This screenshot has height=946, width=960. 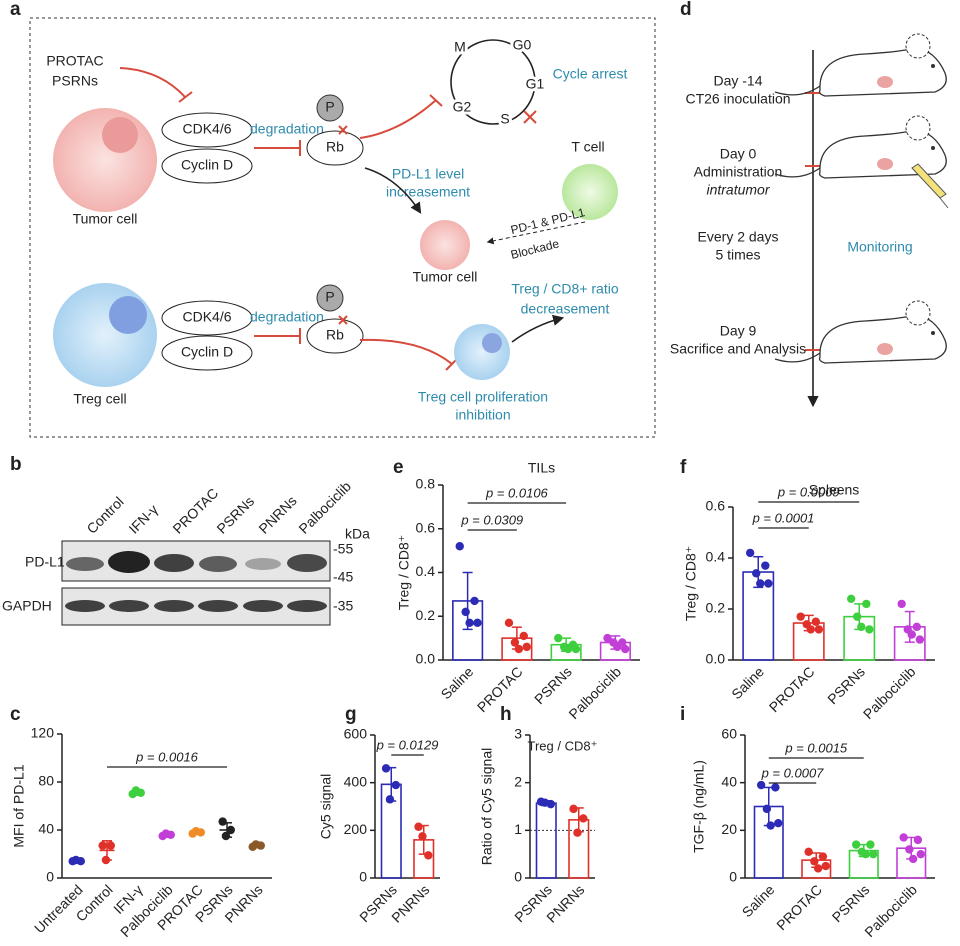 I want to click on complex-label: Cyclin D, so click(x=207, y=165).